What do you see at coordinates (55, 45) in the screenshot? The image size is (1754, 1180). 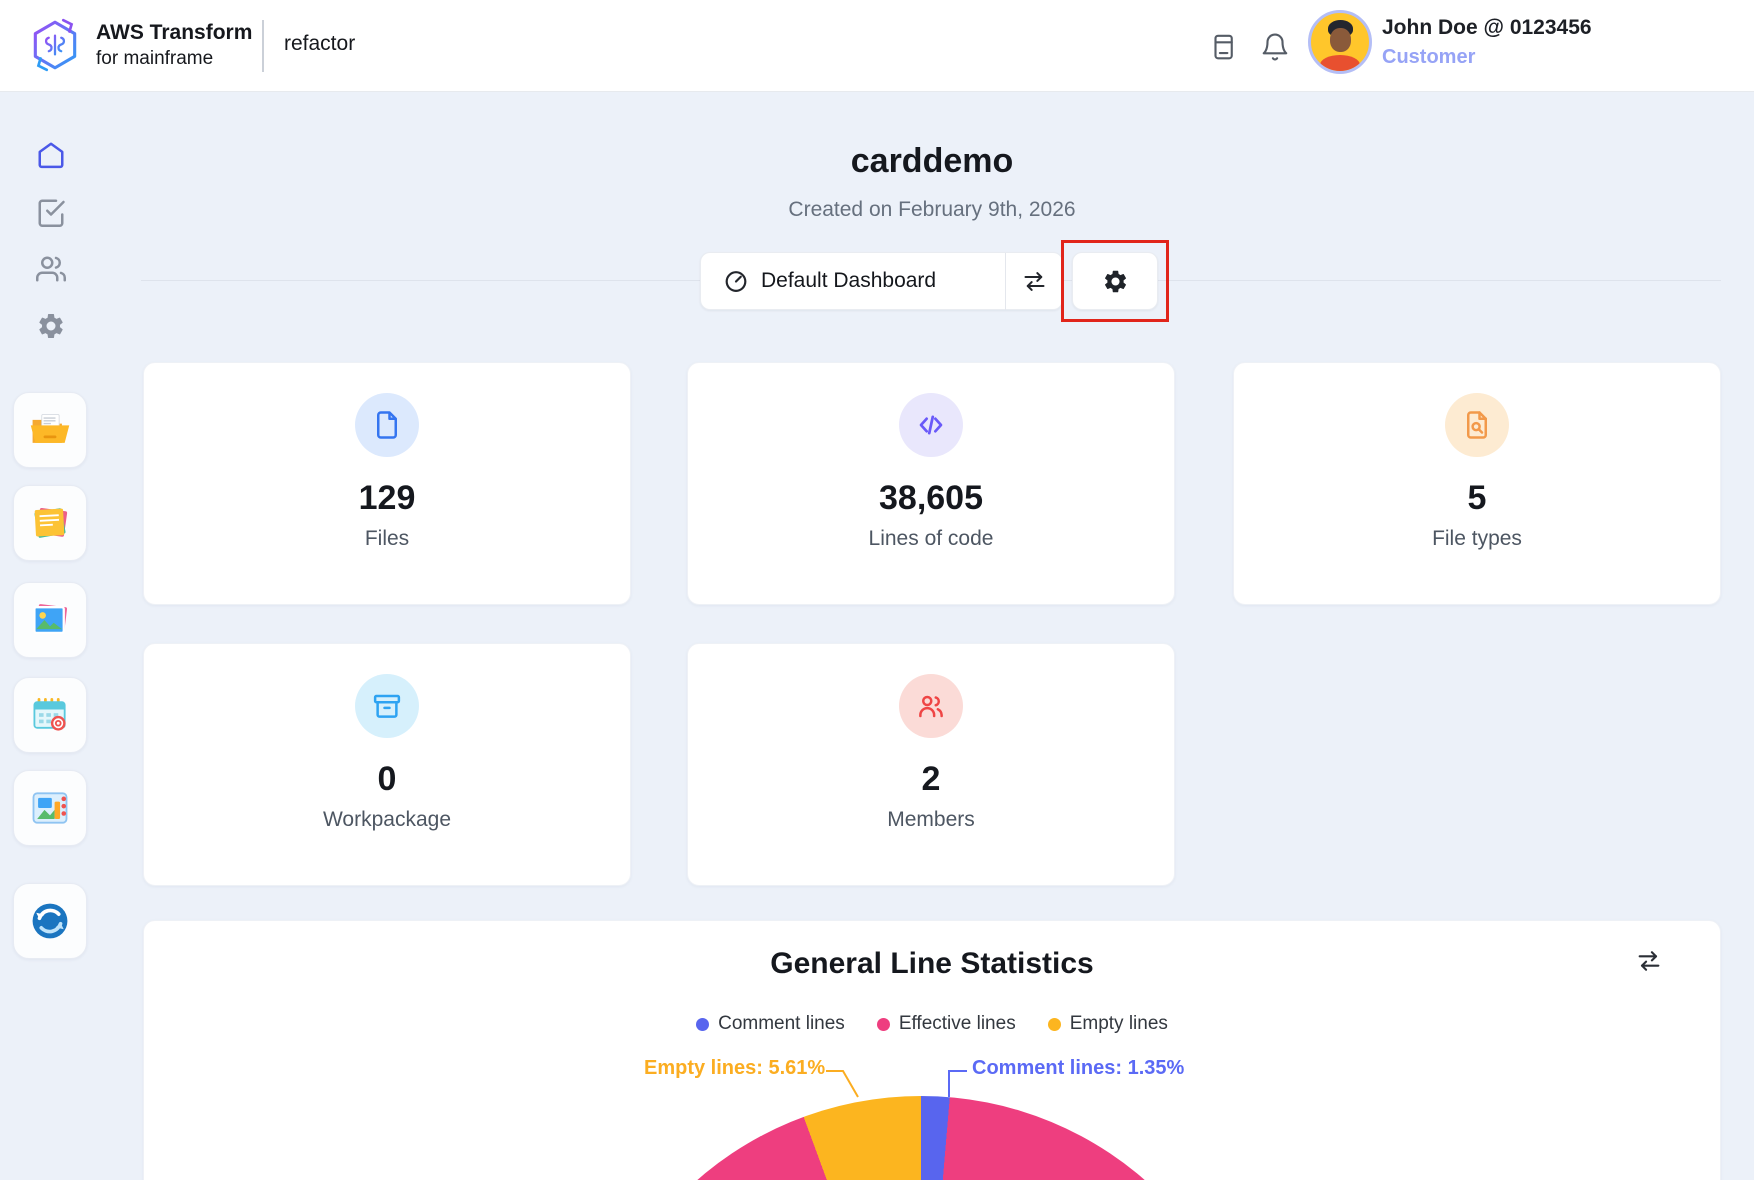 I see `aws-transform-logo-icon` at bounding box center [55, 45].